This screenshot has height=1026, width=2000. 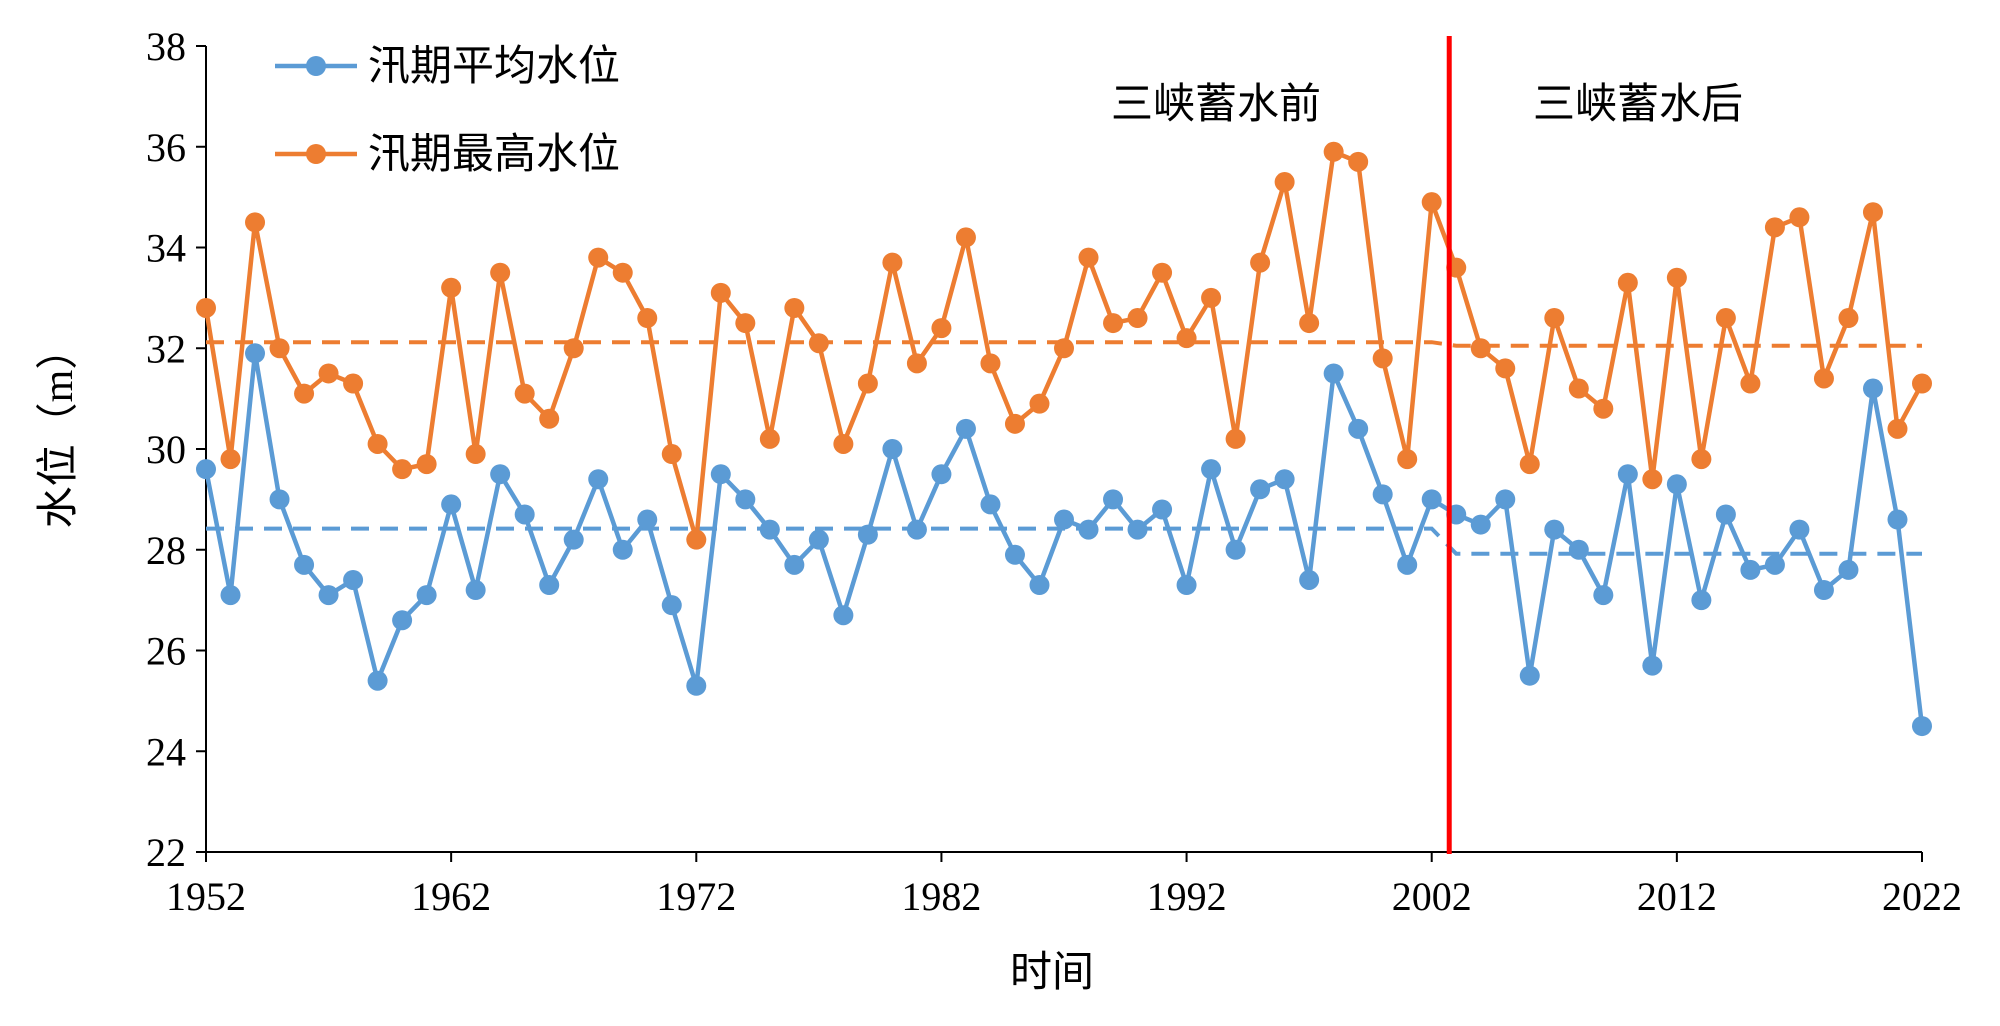 What do you see at coordinates (1677, 896) in the screenshot?
I see `x-tick-label: 2012` at bounding box center [1677, 896].